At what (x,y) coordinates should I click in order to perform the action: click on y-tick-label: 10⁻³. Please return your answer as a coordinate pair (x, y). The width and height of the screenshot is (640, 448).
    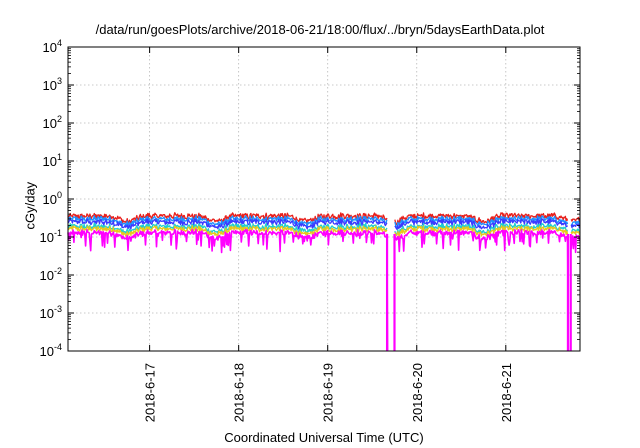
    Looking at the image, I should click on (51, 312).